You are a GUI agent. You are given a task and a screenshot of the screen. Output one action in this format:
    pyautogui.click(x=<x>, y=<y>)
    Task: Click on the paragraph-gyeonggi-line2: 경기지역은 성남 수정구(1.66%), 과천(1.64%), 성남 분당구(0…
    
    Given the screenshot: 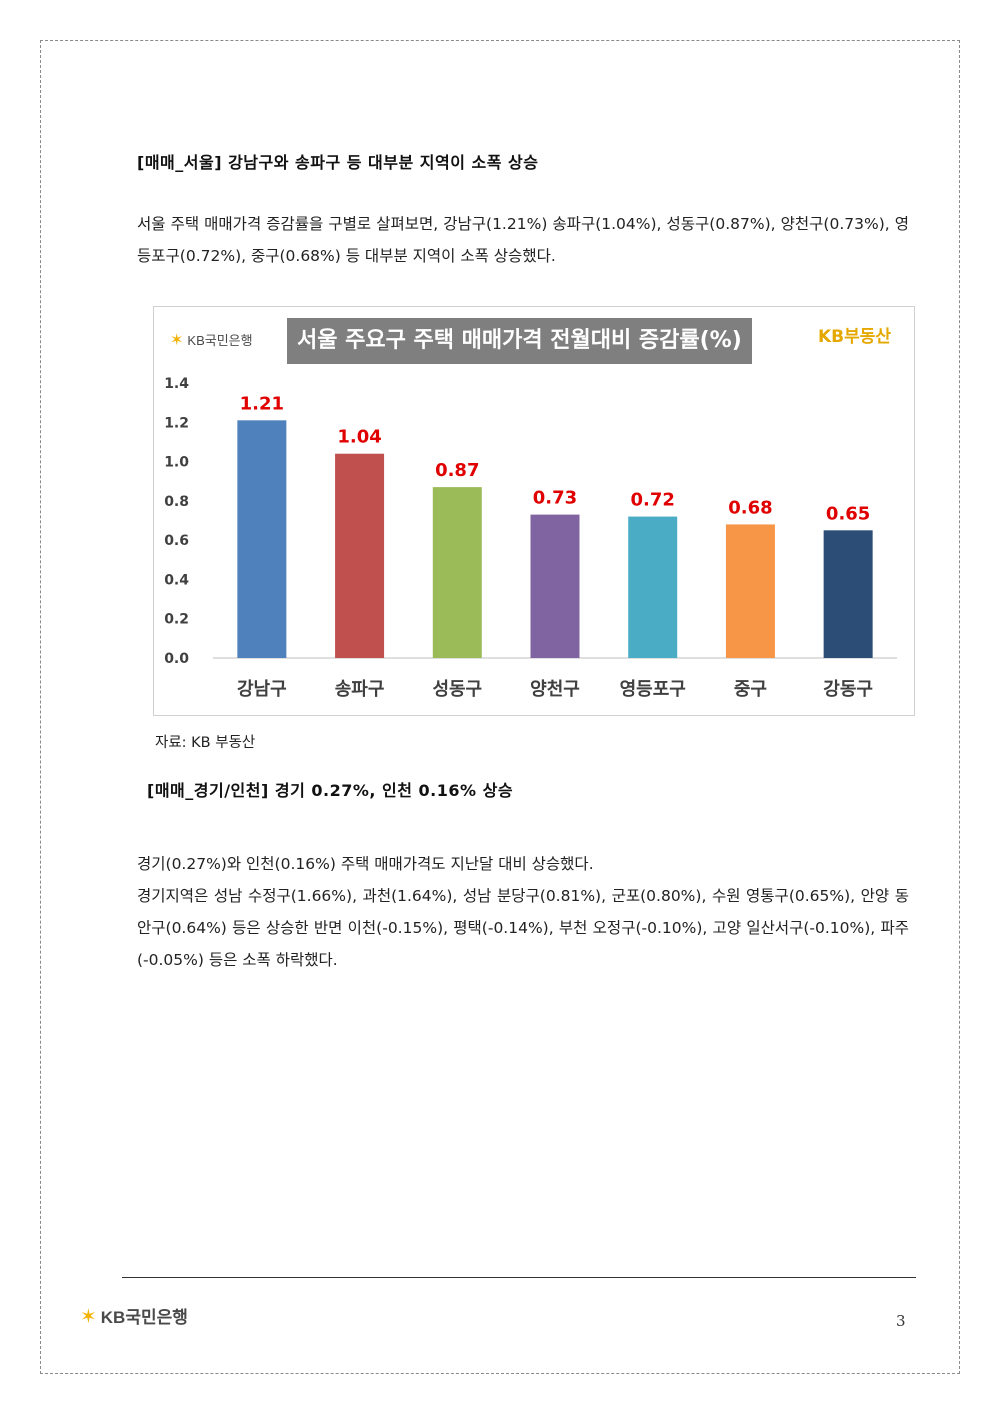 What is the action you would take?
    pyautogui.click(x=523, y=928)
    